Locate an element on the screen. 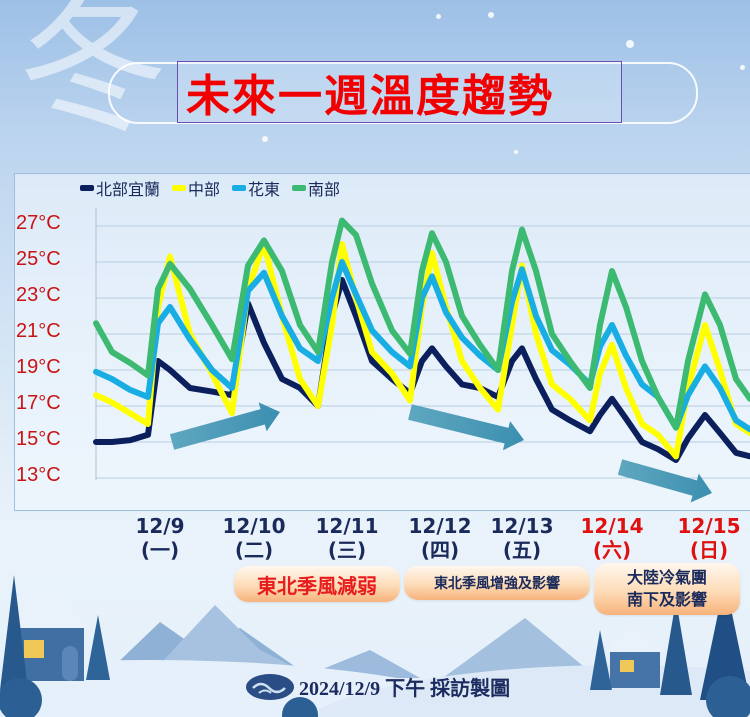  date-label-12-10: 12/10 (二) is located at coordinates (254, 538).